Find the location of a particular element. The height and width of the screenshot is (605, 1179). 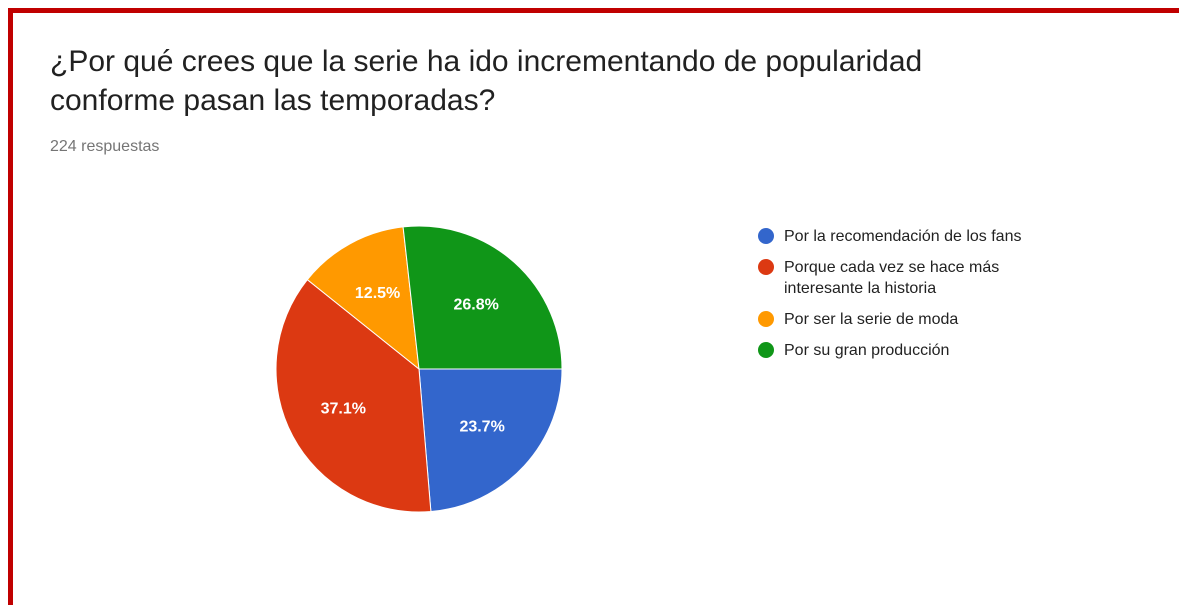

slice-label: 26.8% is located at coordinates (476, 304).